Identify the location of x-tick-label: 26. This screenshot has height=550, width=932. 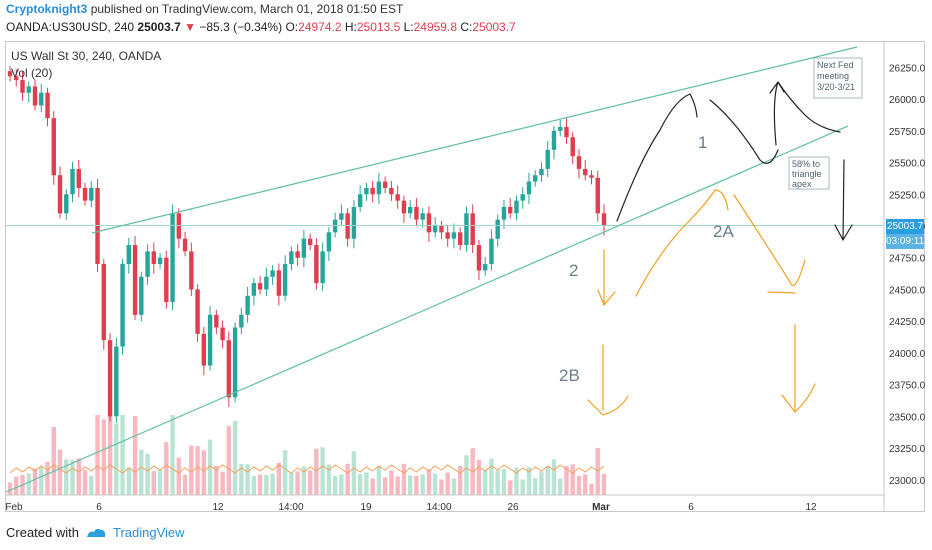
(513, 507).